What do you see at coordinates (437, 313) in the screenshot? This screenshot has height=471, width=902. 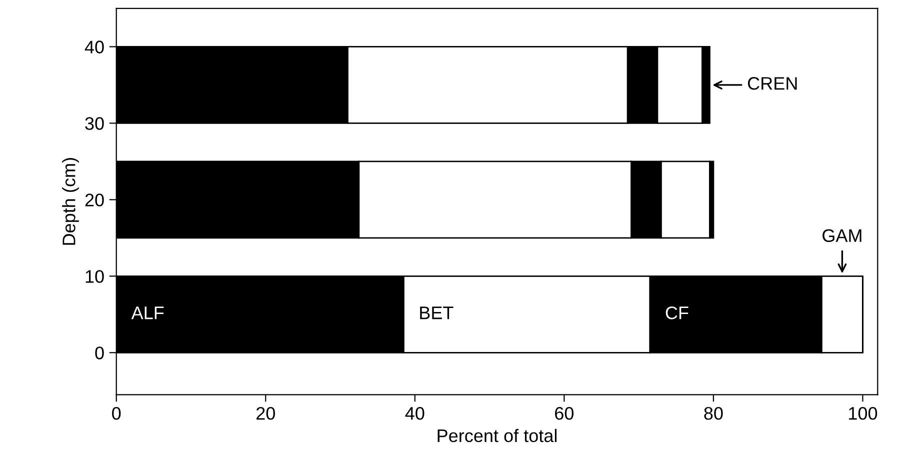 I see `series-label: BET` at bounding box center [437, 313].